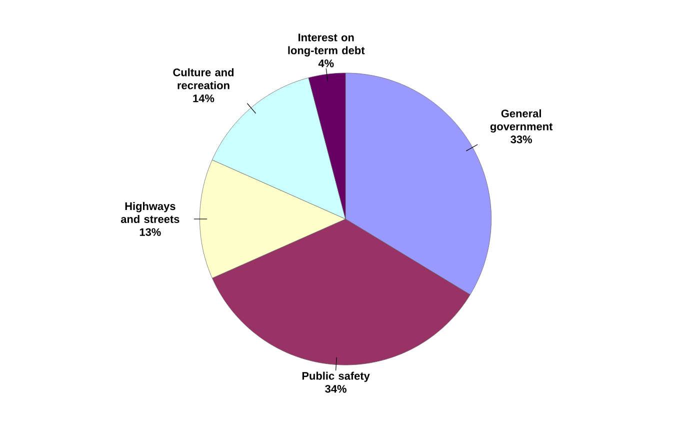  Describe the element at coordinates (521, 121) in the screenshot. I see `slice-label: General government` at that location.